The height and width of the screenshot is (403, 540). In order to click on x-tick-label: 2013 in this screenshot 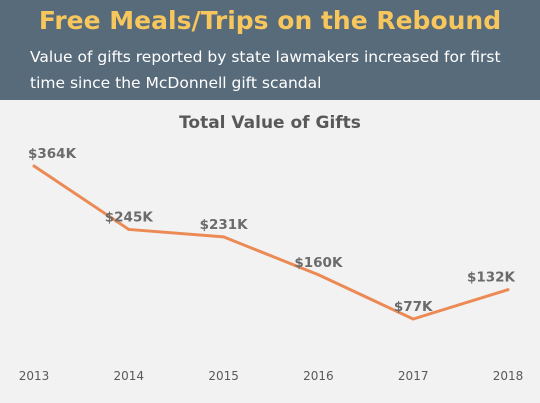, I will do `click(34, 376)`.